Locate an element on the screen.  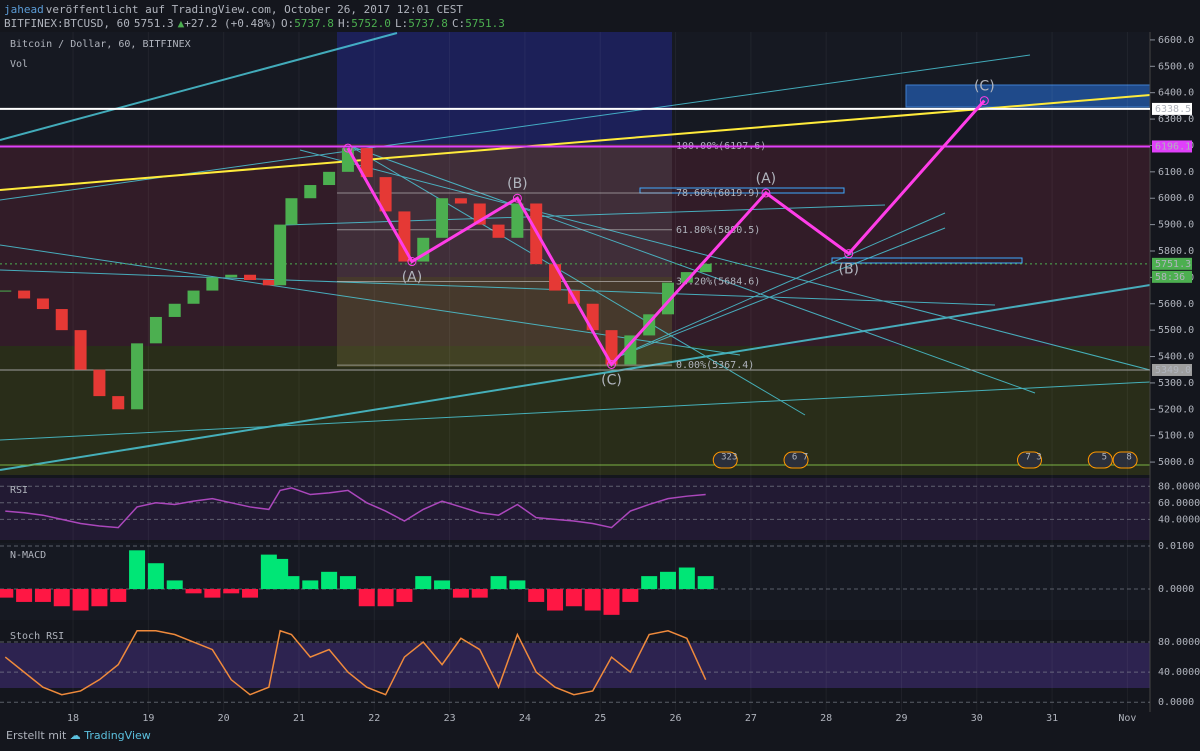
countdown: 58:36 is located at coordinates (1170, 277).